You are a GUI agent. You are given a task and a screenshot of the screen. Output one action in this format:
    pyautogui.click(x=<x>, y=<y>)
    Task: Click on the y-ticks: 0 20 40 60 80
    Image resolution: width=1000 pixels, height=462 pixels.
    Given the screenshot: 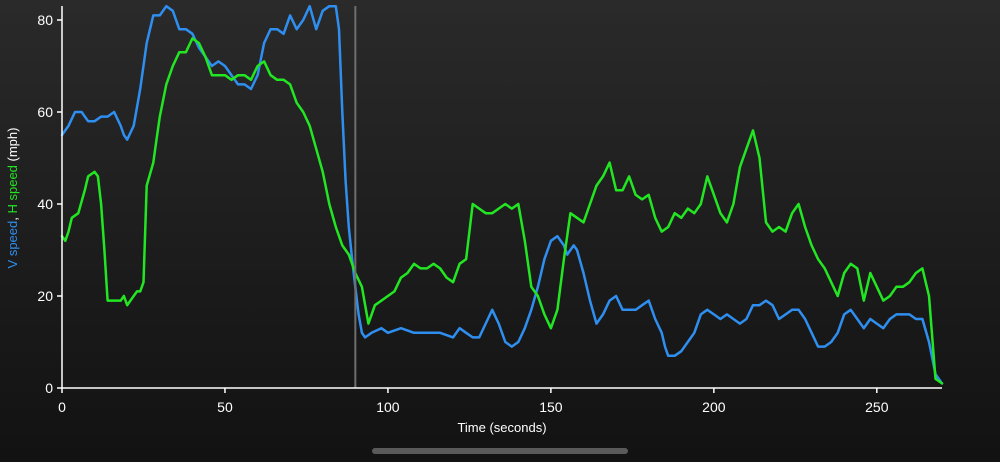 What is the action you would take?
    pyautogui.click(x=49, y=204)
    